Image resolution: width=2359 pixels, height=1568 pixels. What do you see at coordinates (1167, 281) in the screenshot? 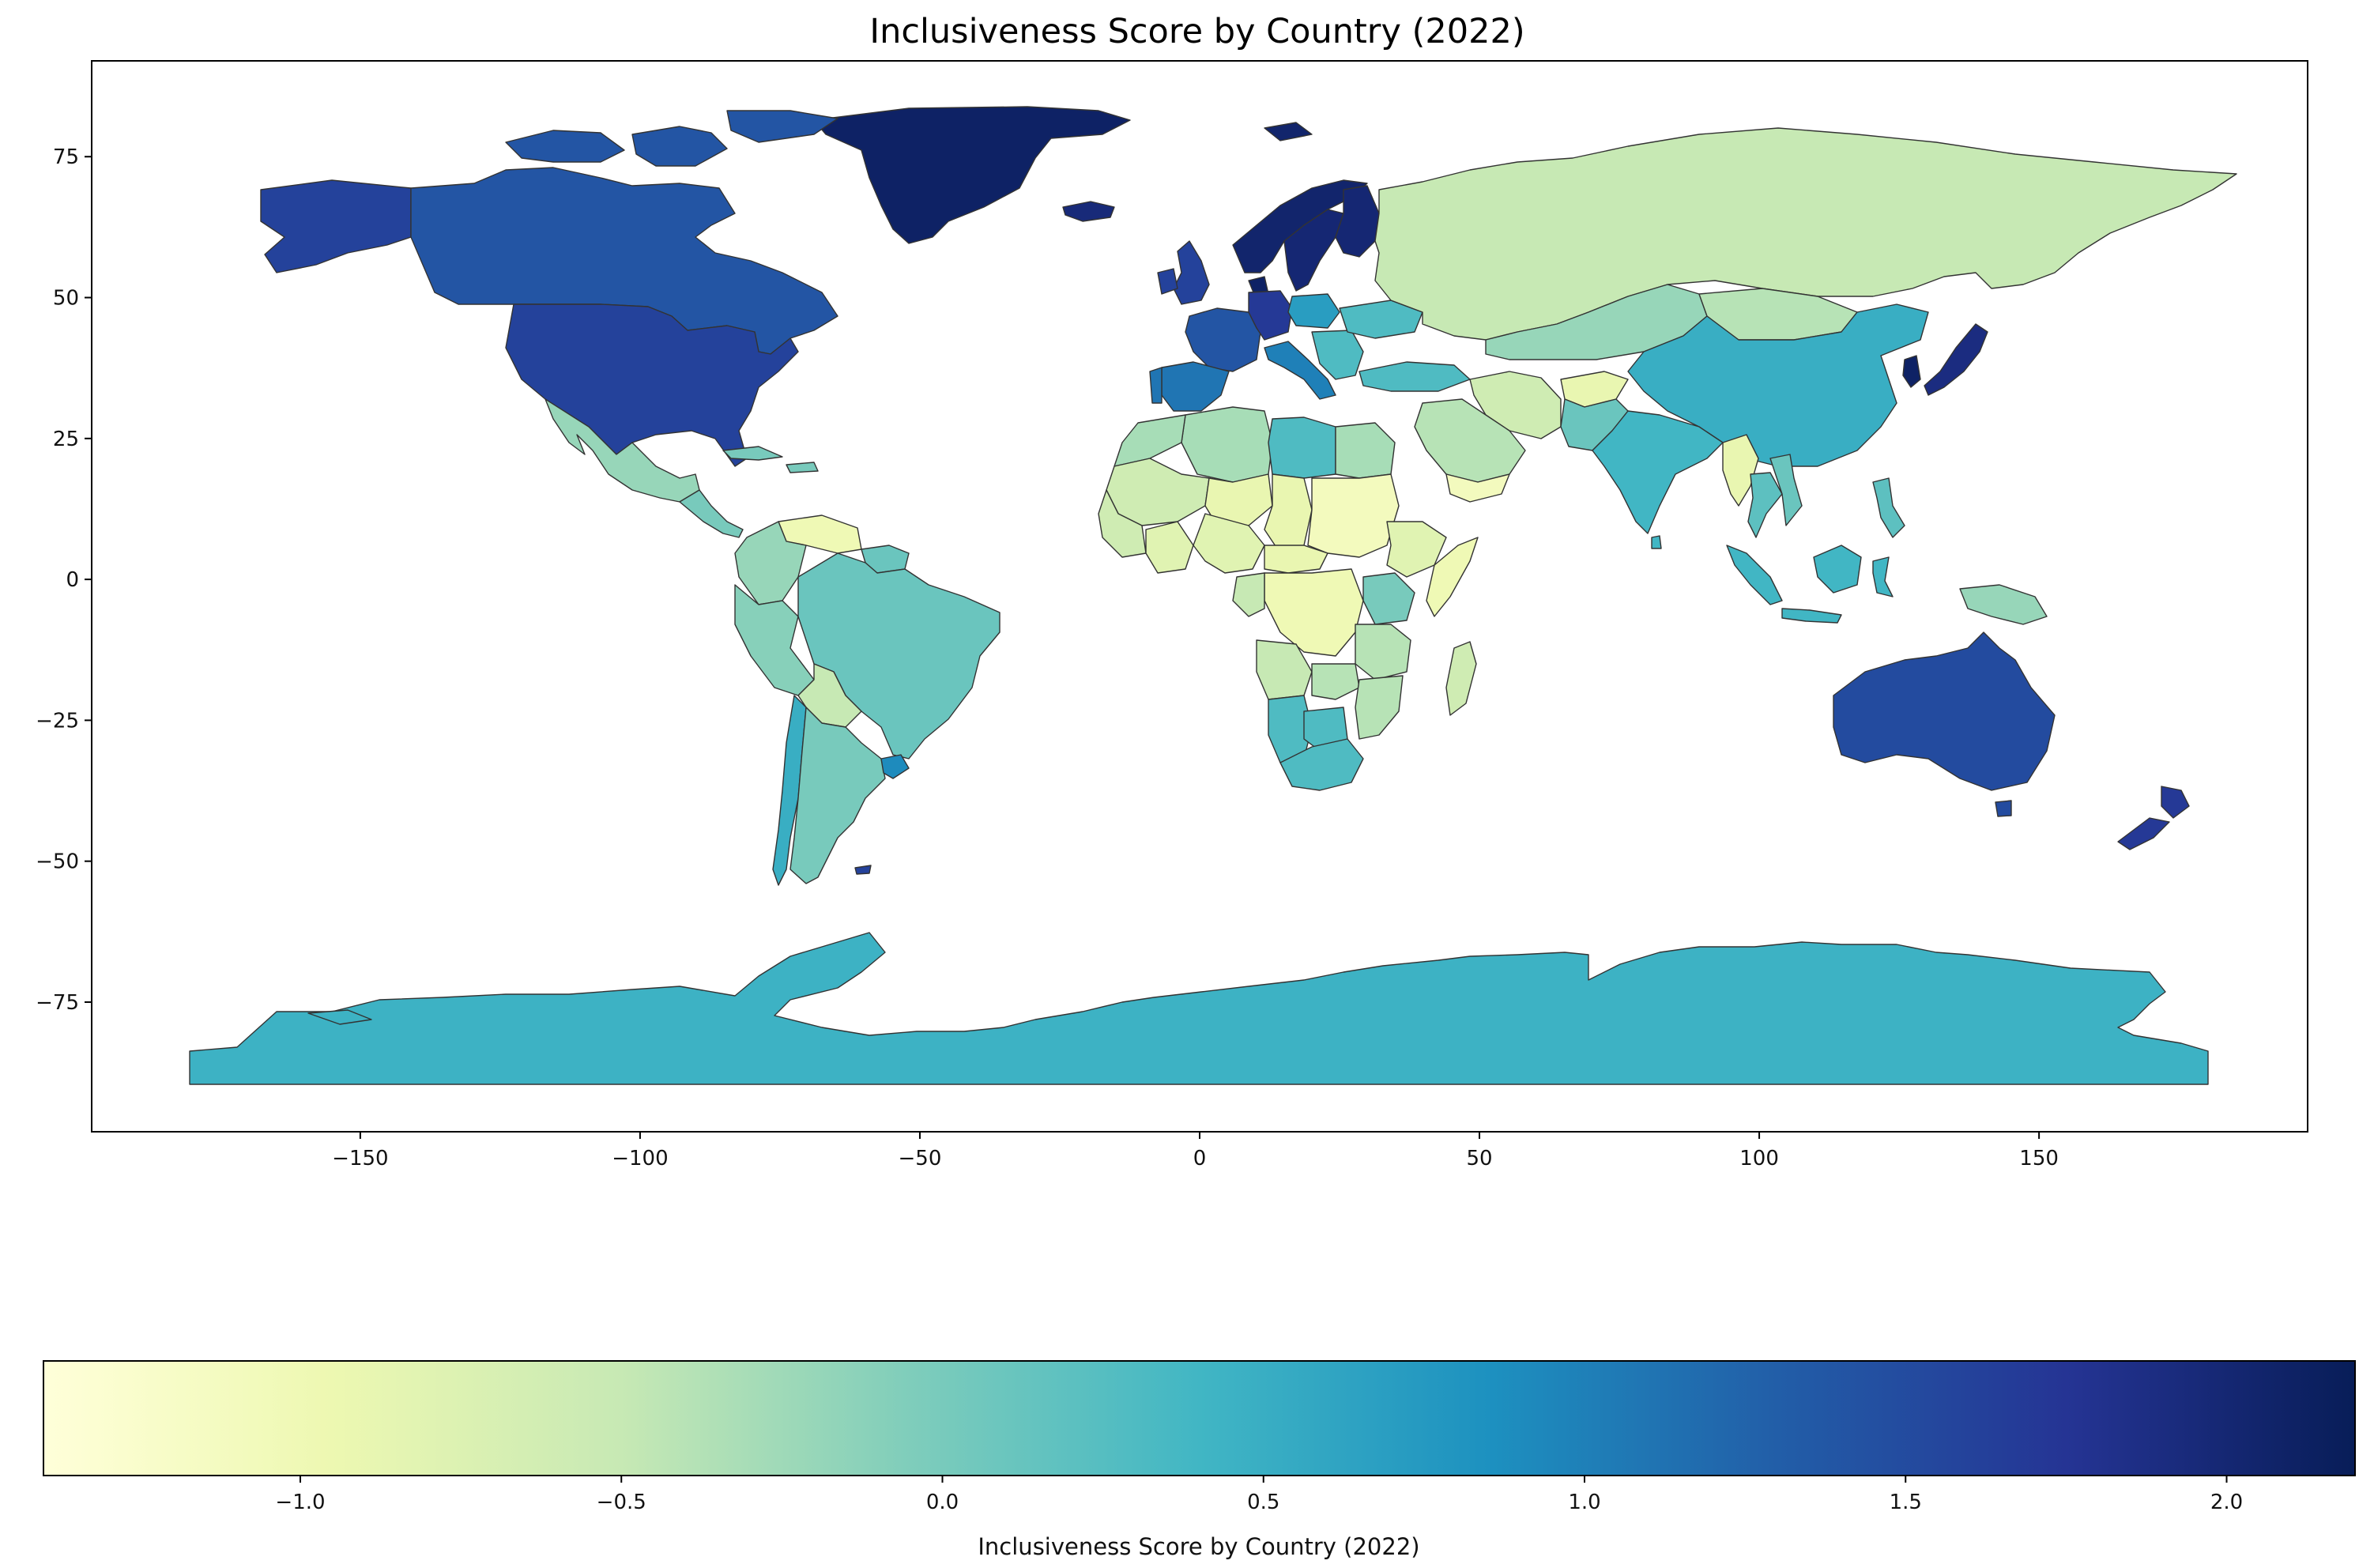
I see `region-ireland` at bounding box center [1167, 281].